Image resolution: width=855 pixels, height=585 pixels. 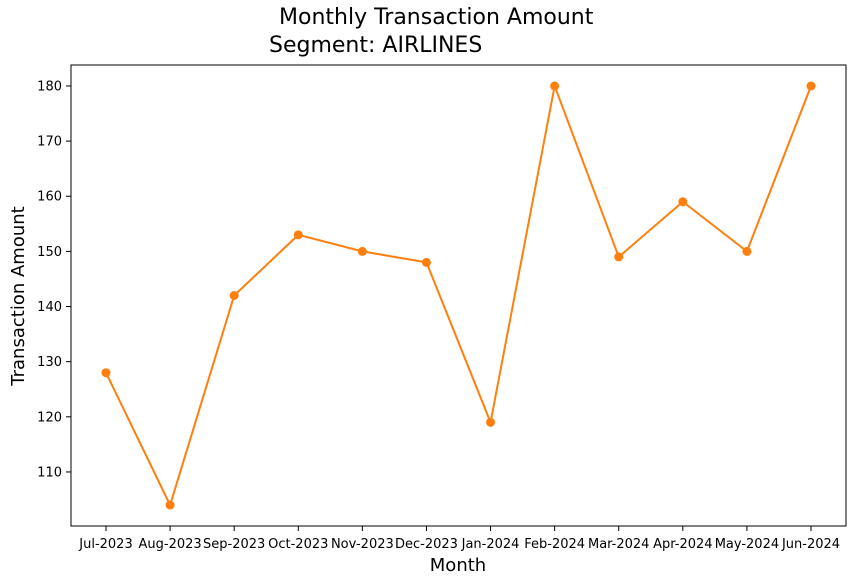 What do you see at coordinates (376, 45) in the screenshot?
I see `chart-subtitle: Segment: AIRLINES` at bounding box center [376, 45].